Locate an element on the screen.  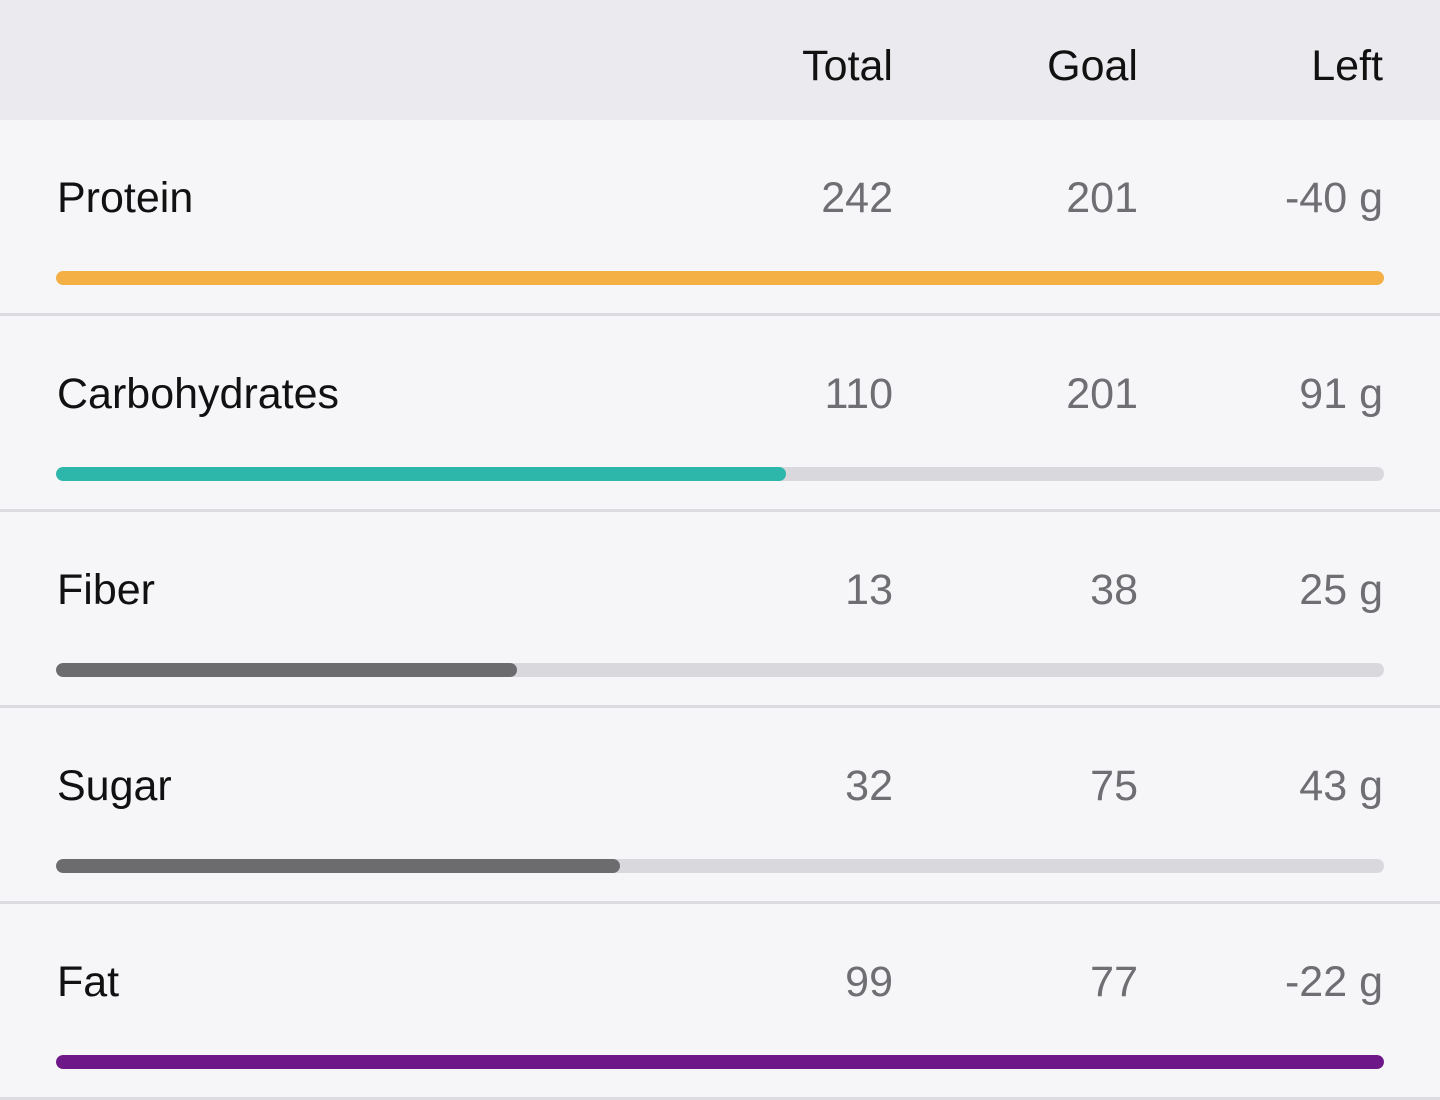
nutrient-total: 242 is located at coordinates (857, 198).